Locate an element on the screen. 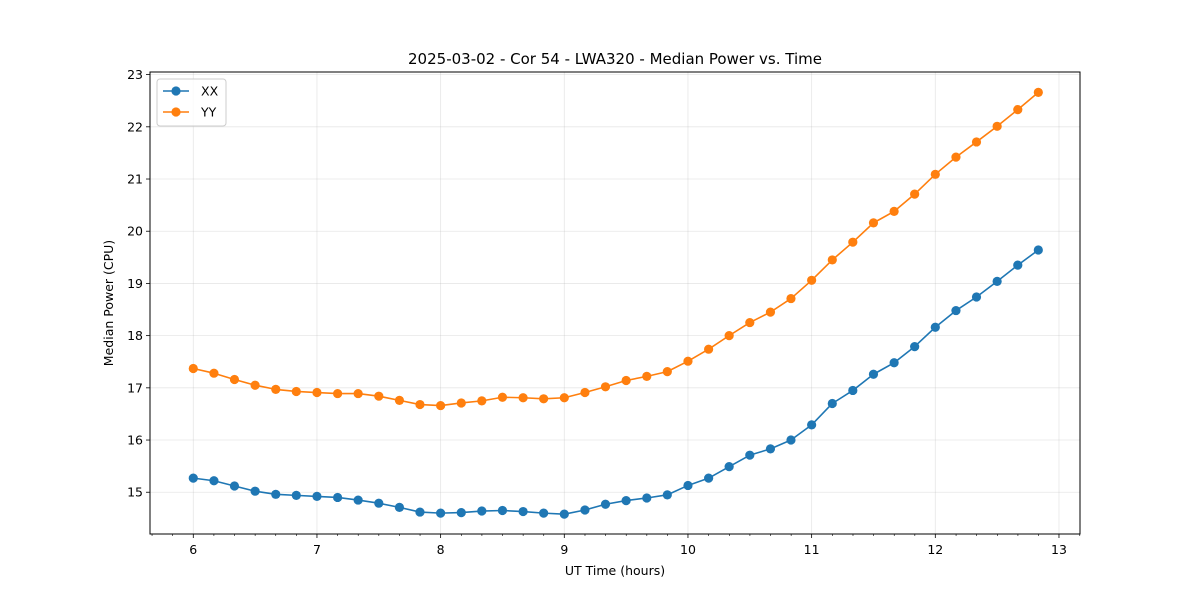  x-tick-label: 12 is located at coordinates (935, 549).